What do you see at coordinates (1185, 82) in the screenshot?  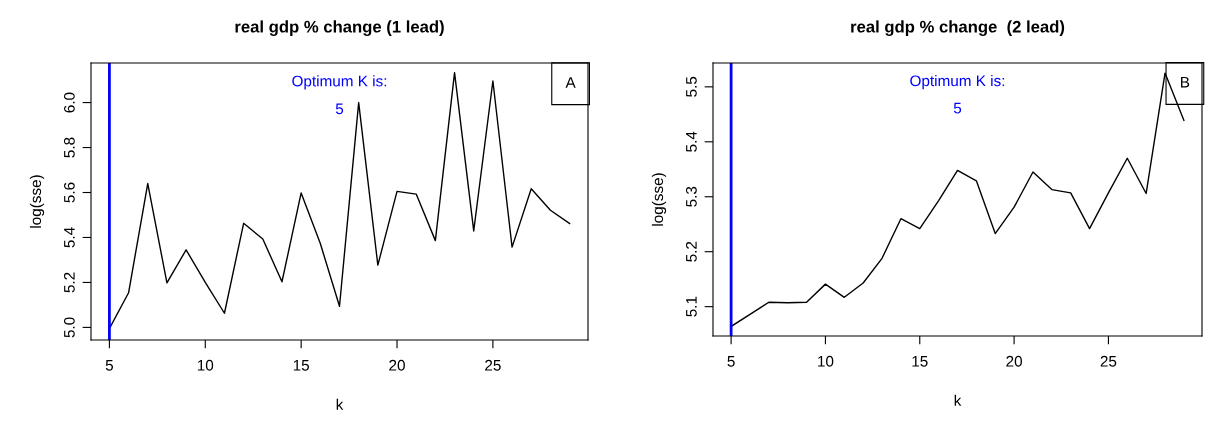 I see `annotation: B` at bounding box center [1185, 82].